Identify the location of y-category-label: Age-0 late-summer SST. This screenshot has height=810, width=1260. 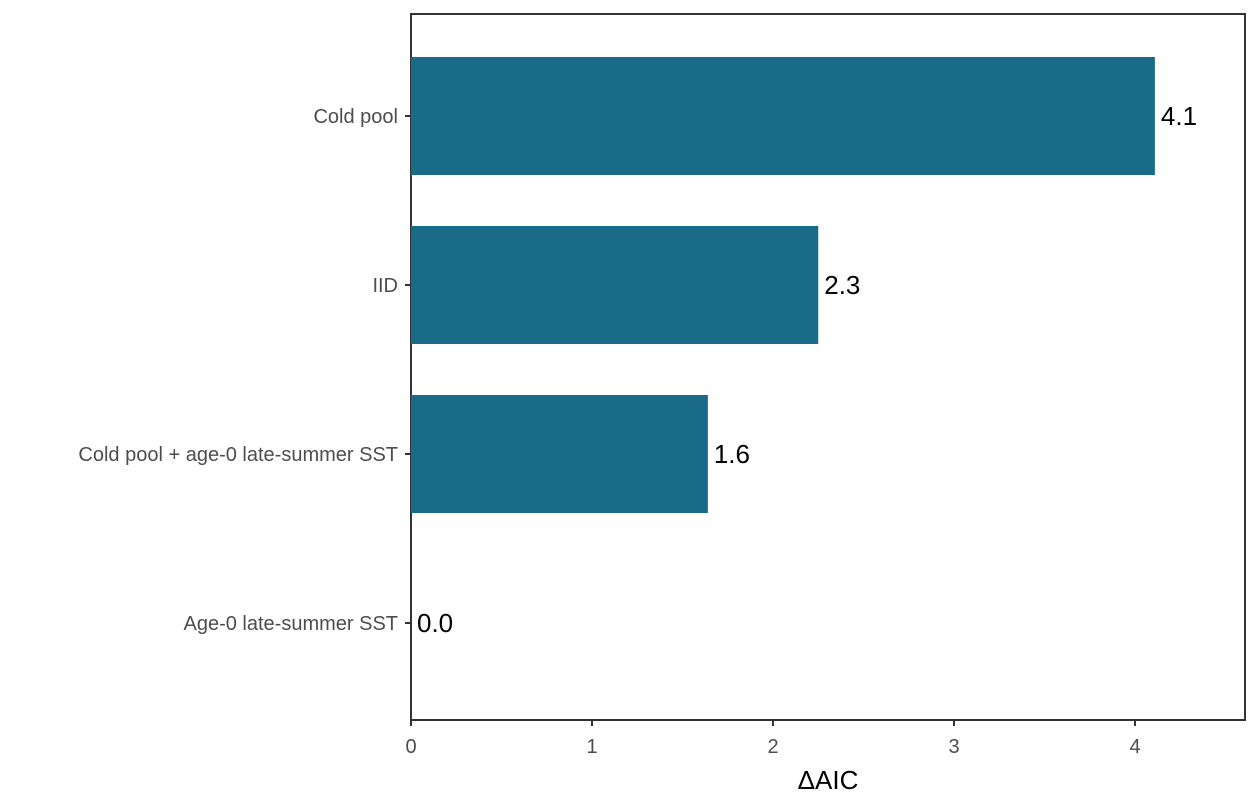
(290, 624).